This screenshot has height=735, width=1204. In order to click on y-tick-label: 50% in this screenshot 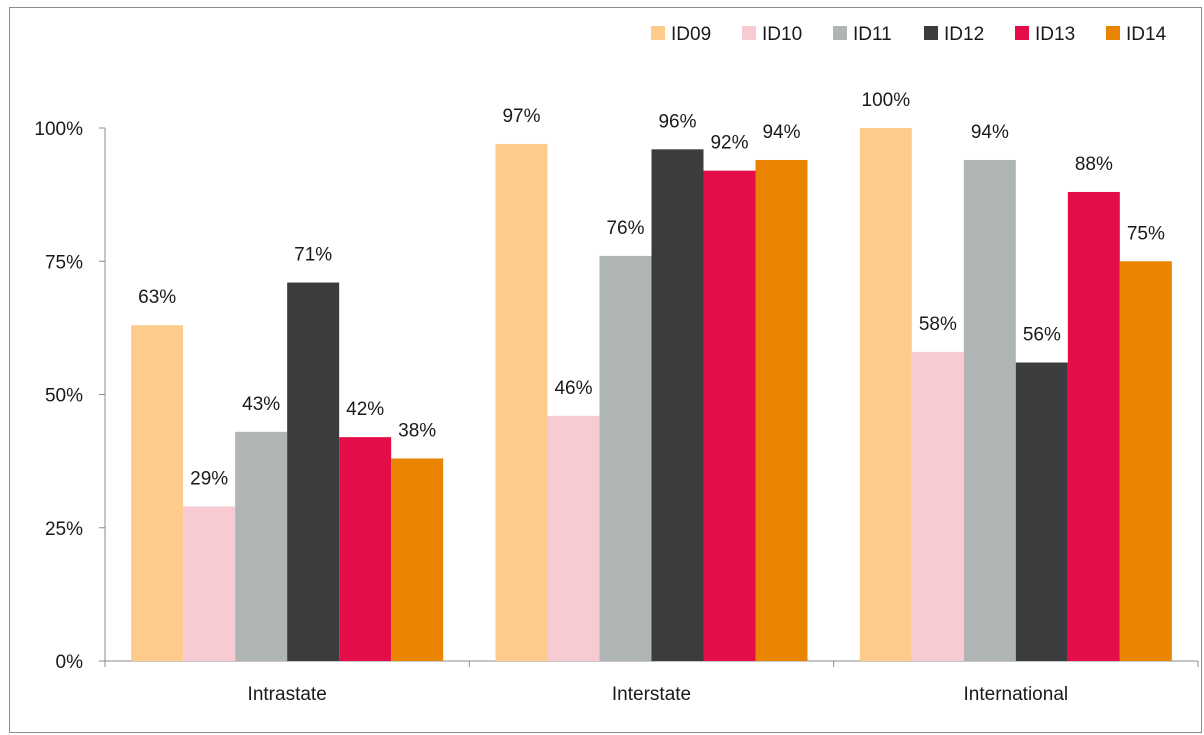, I will do `click(64, 396)`.